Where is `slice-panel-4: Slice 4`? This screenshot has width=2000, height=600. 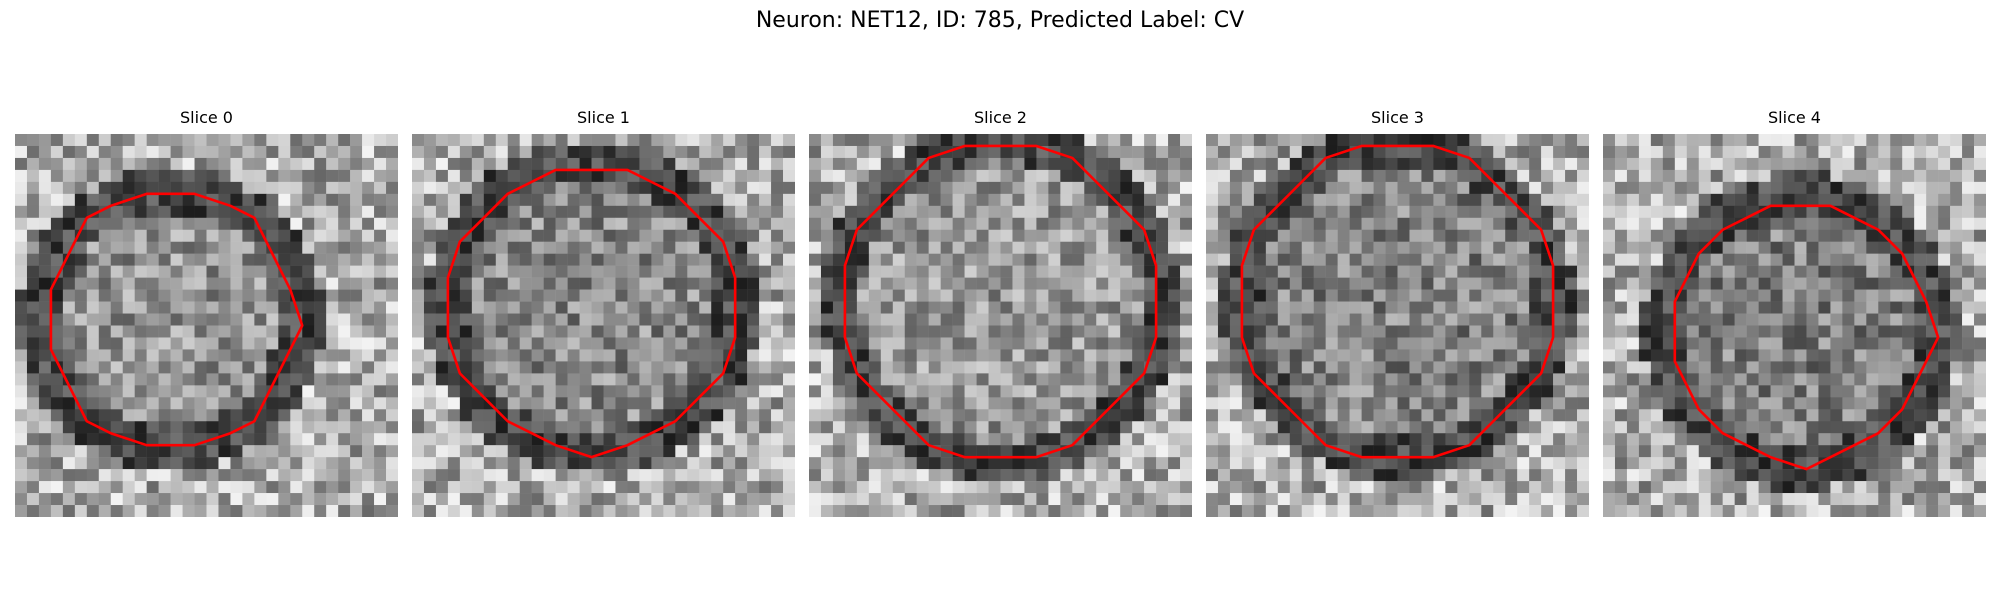
slice-panel-4: Slice 4 is located at coordinates (1794, 312).